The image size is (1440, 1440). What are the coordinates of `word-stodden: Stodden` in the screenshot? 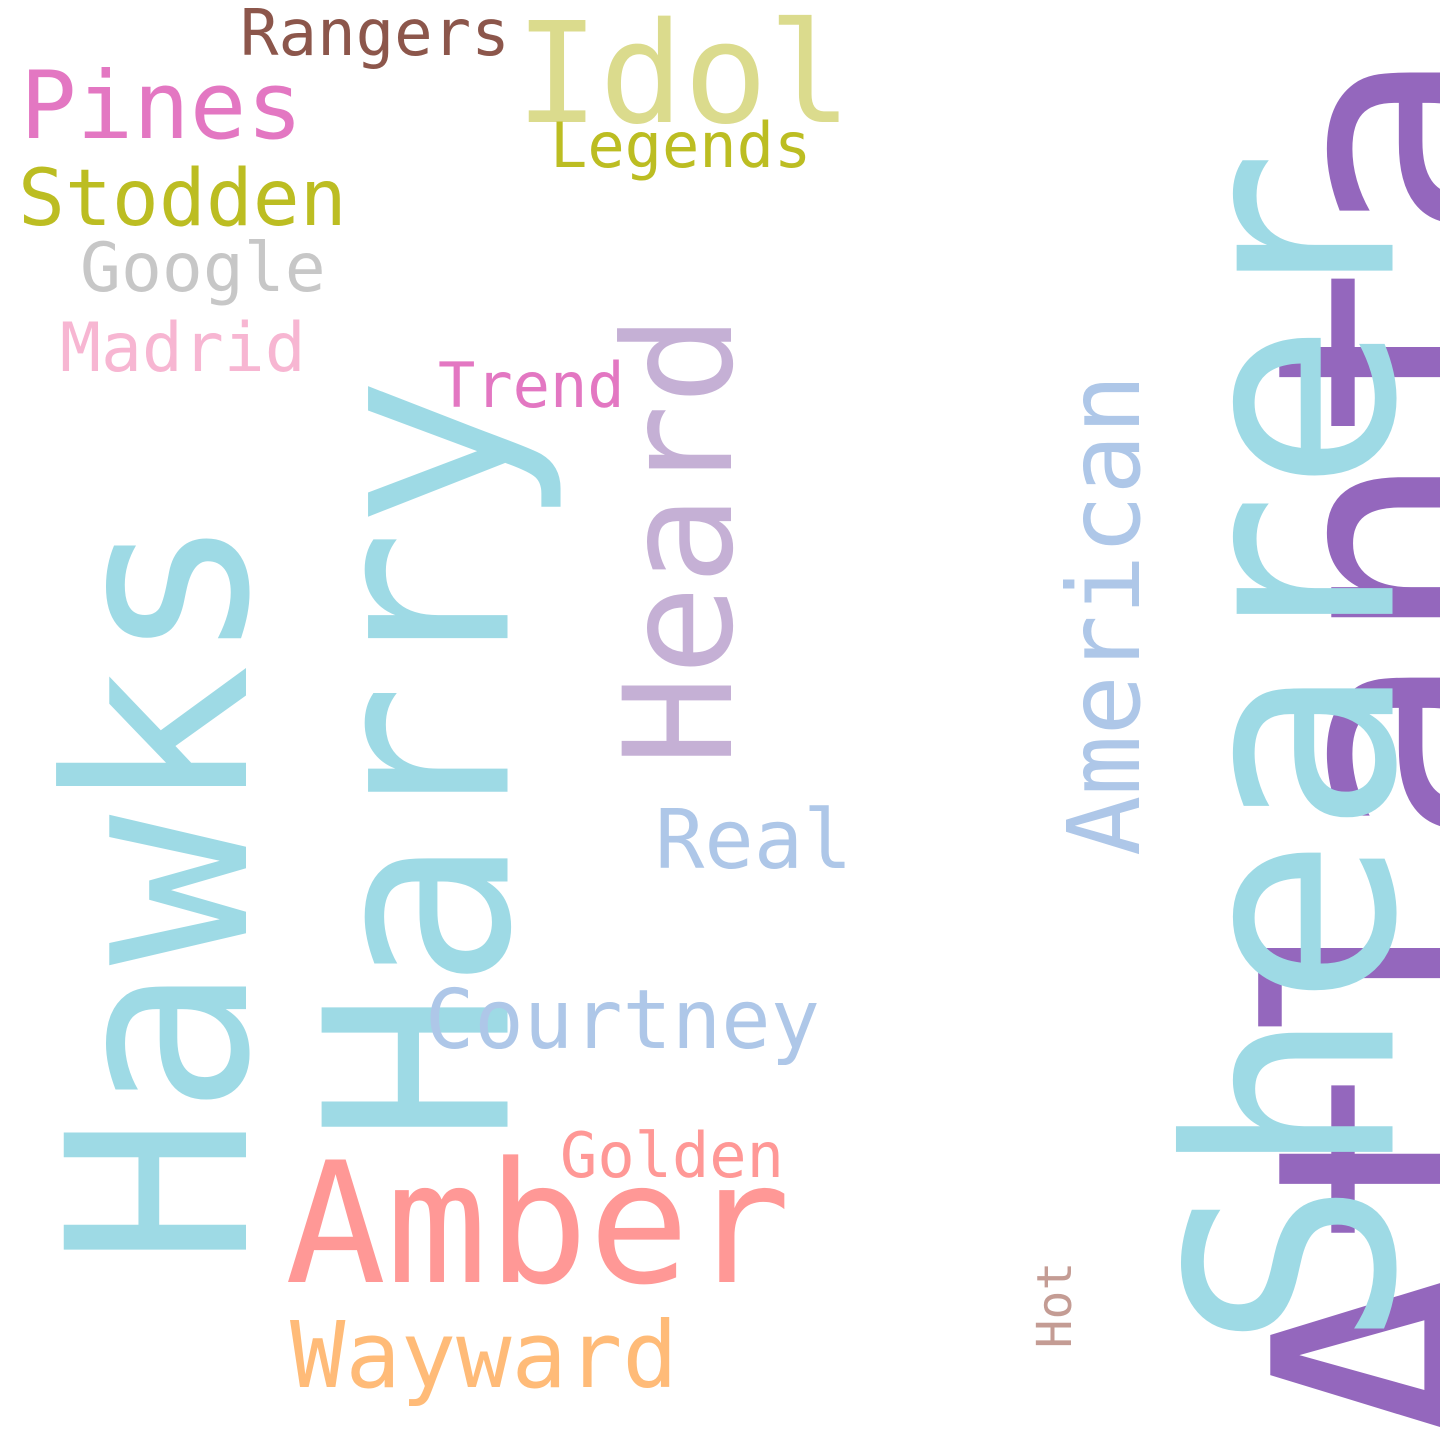 It's located at (182, 199).